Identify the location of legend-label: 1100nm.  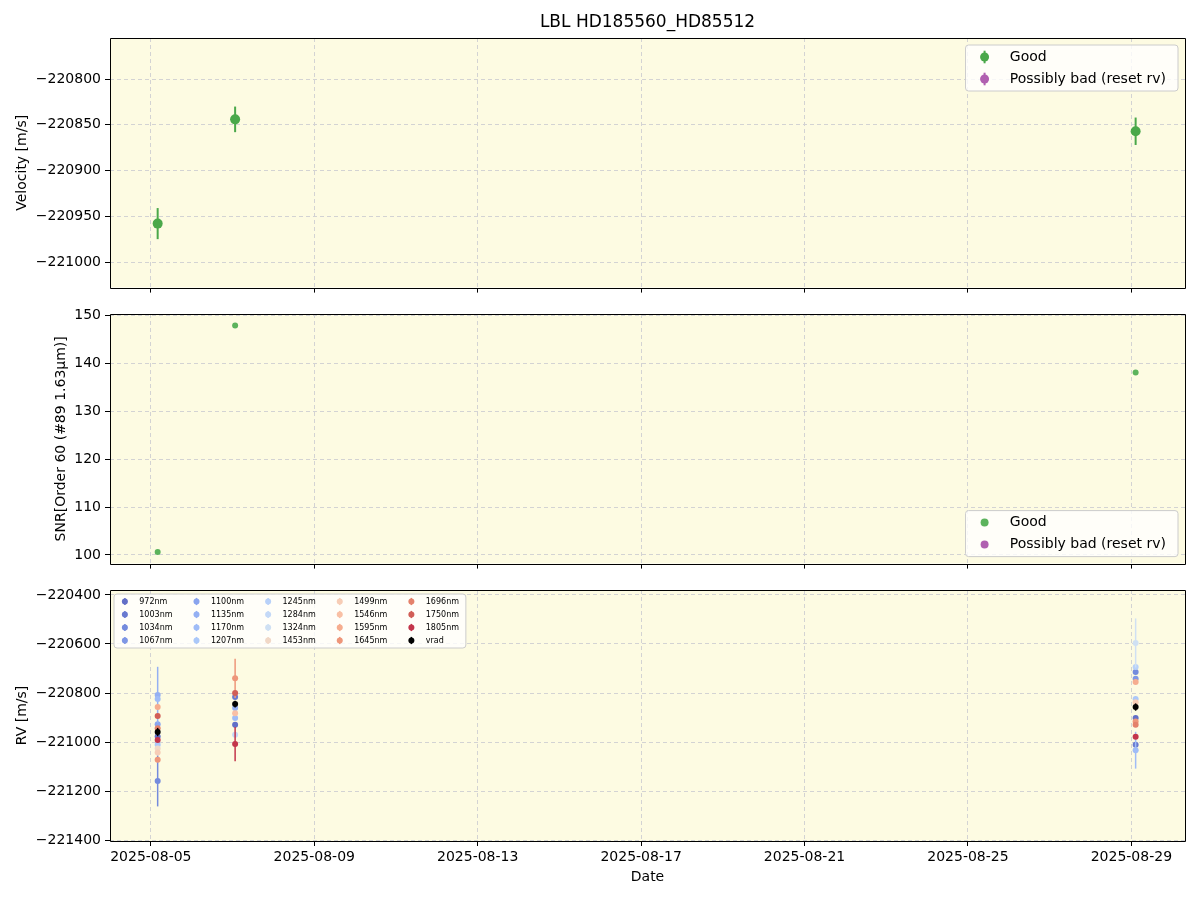
(227, 601).